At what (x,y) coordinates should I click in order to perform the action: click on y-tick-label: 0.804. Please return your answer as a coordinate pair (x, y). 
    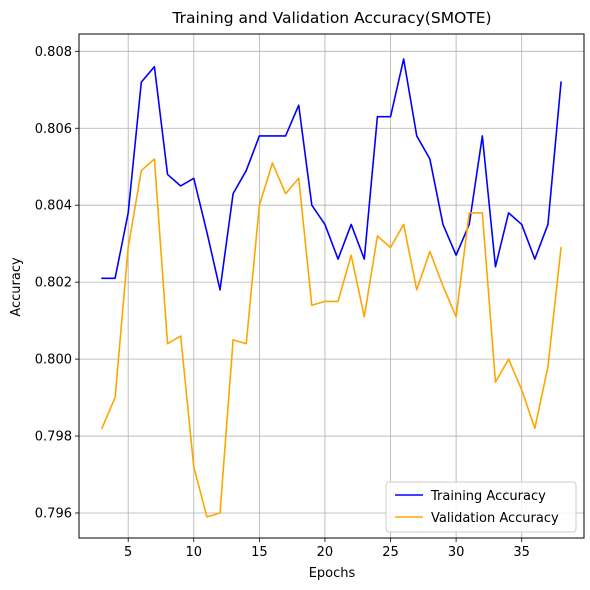
    Looking at the image, I should click on (53, 206).